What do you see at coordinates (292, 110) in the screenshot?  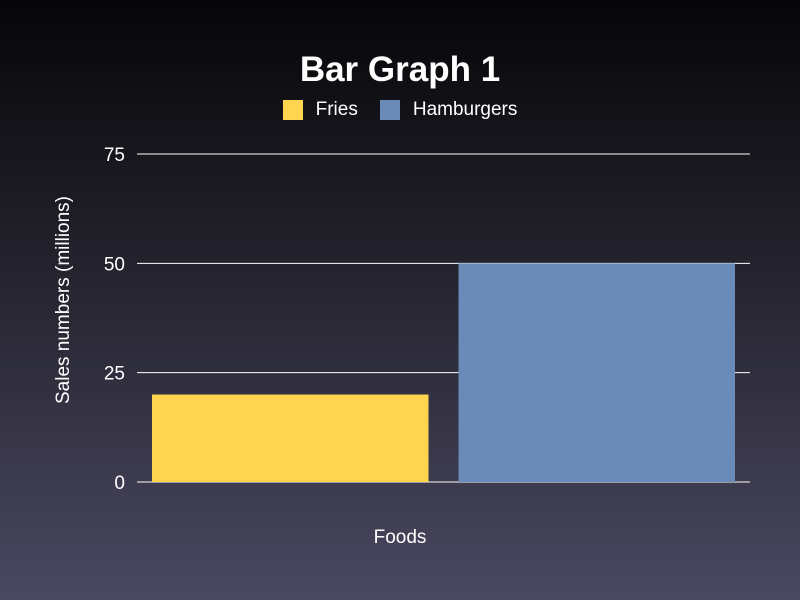 I see `legend-swatch-fries` at bounding box center [292, 110].